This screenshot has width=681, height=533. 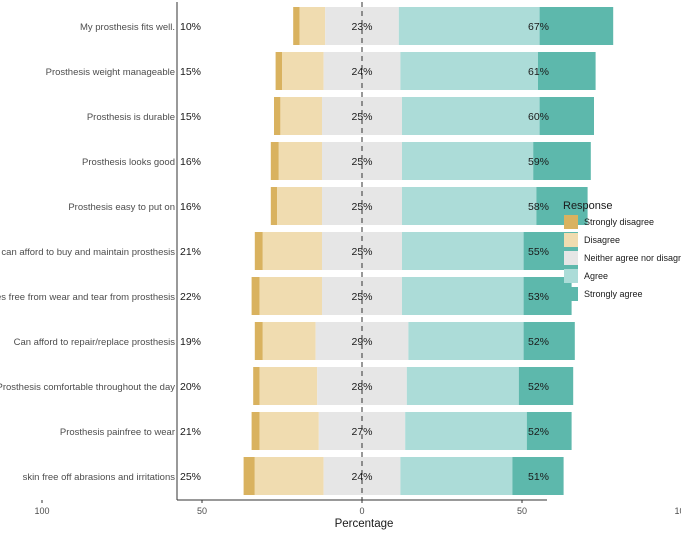 I want to click on agree-pct-label: 58%, so click(x=538, y=207).